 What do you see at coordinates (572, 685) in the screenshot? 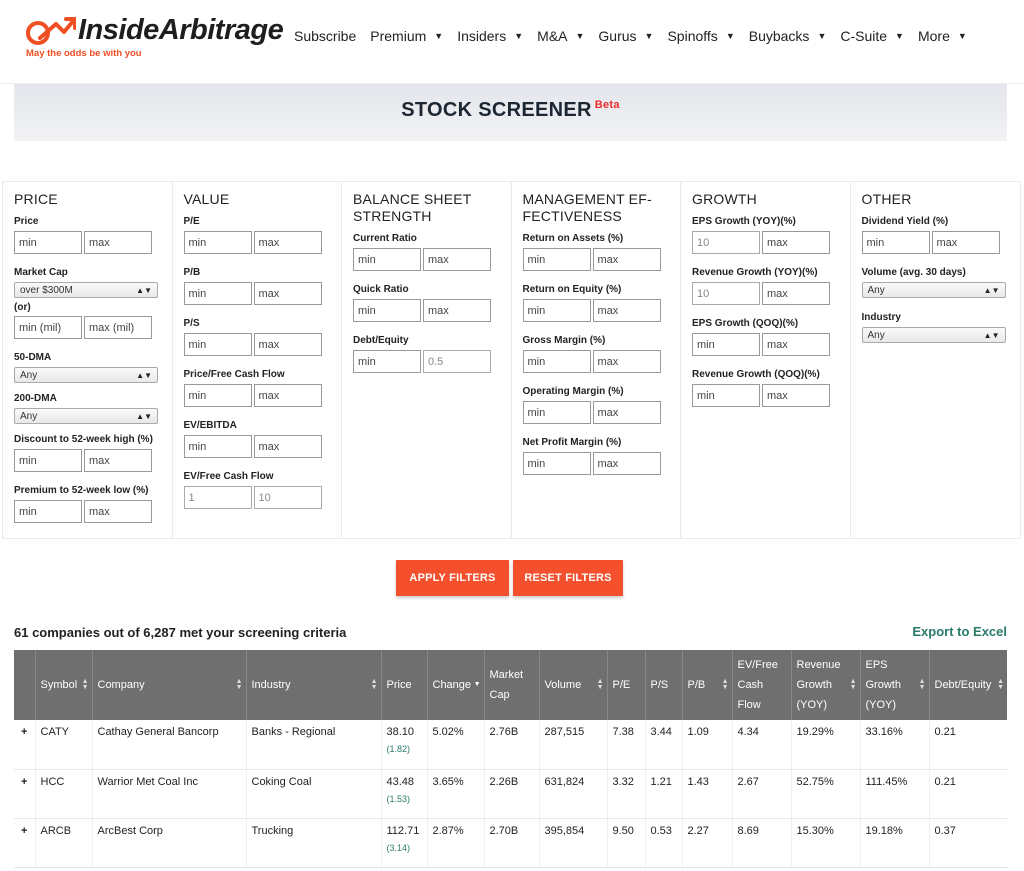
I see `header-volume: Volume ▲ ▼` at bounding box center [572, 685].